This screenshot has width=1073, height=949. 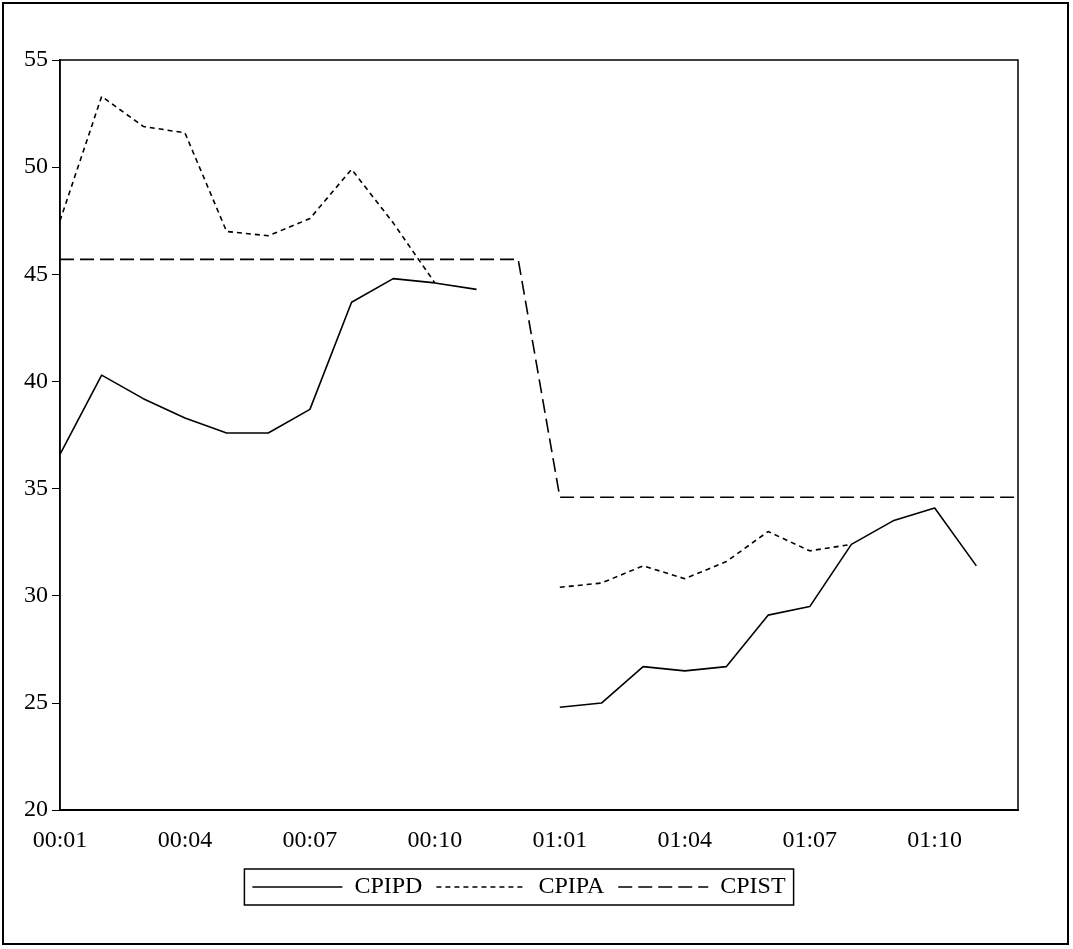 I want to click on y-tick-label: 25, so click(x=36, y=701).